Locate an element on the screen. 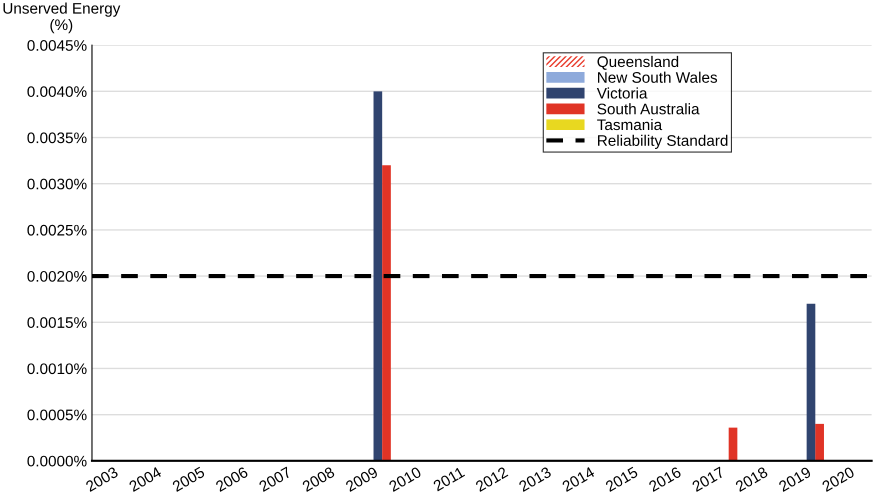 The width and height of the screenshot is (876, 502). x-tick-label: 2008 is located at coordinates (319, 479).